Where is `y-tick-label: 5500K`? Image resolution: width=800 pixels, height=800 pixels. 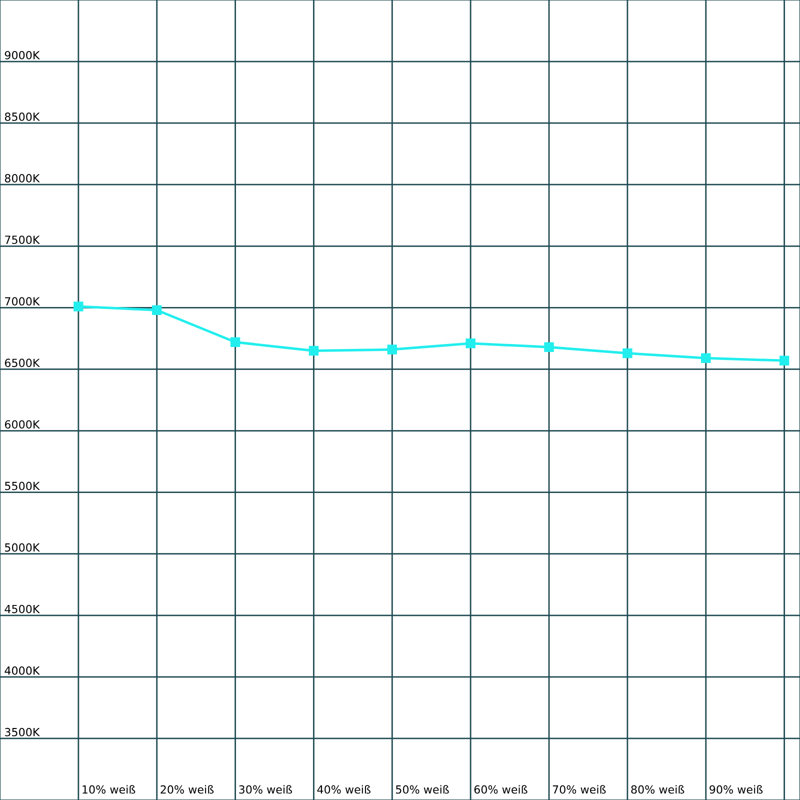 y-tick-label: 5500K is located at coordinates (22, 486).